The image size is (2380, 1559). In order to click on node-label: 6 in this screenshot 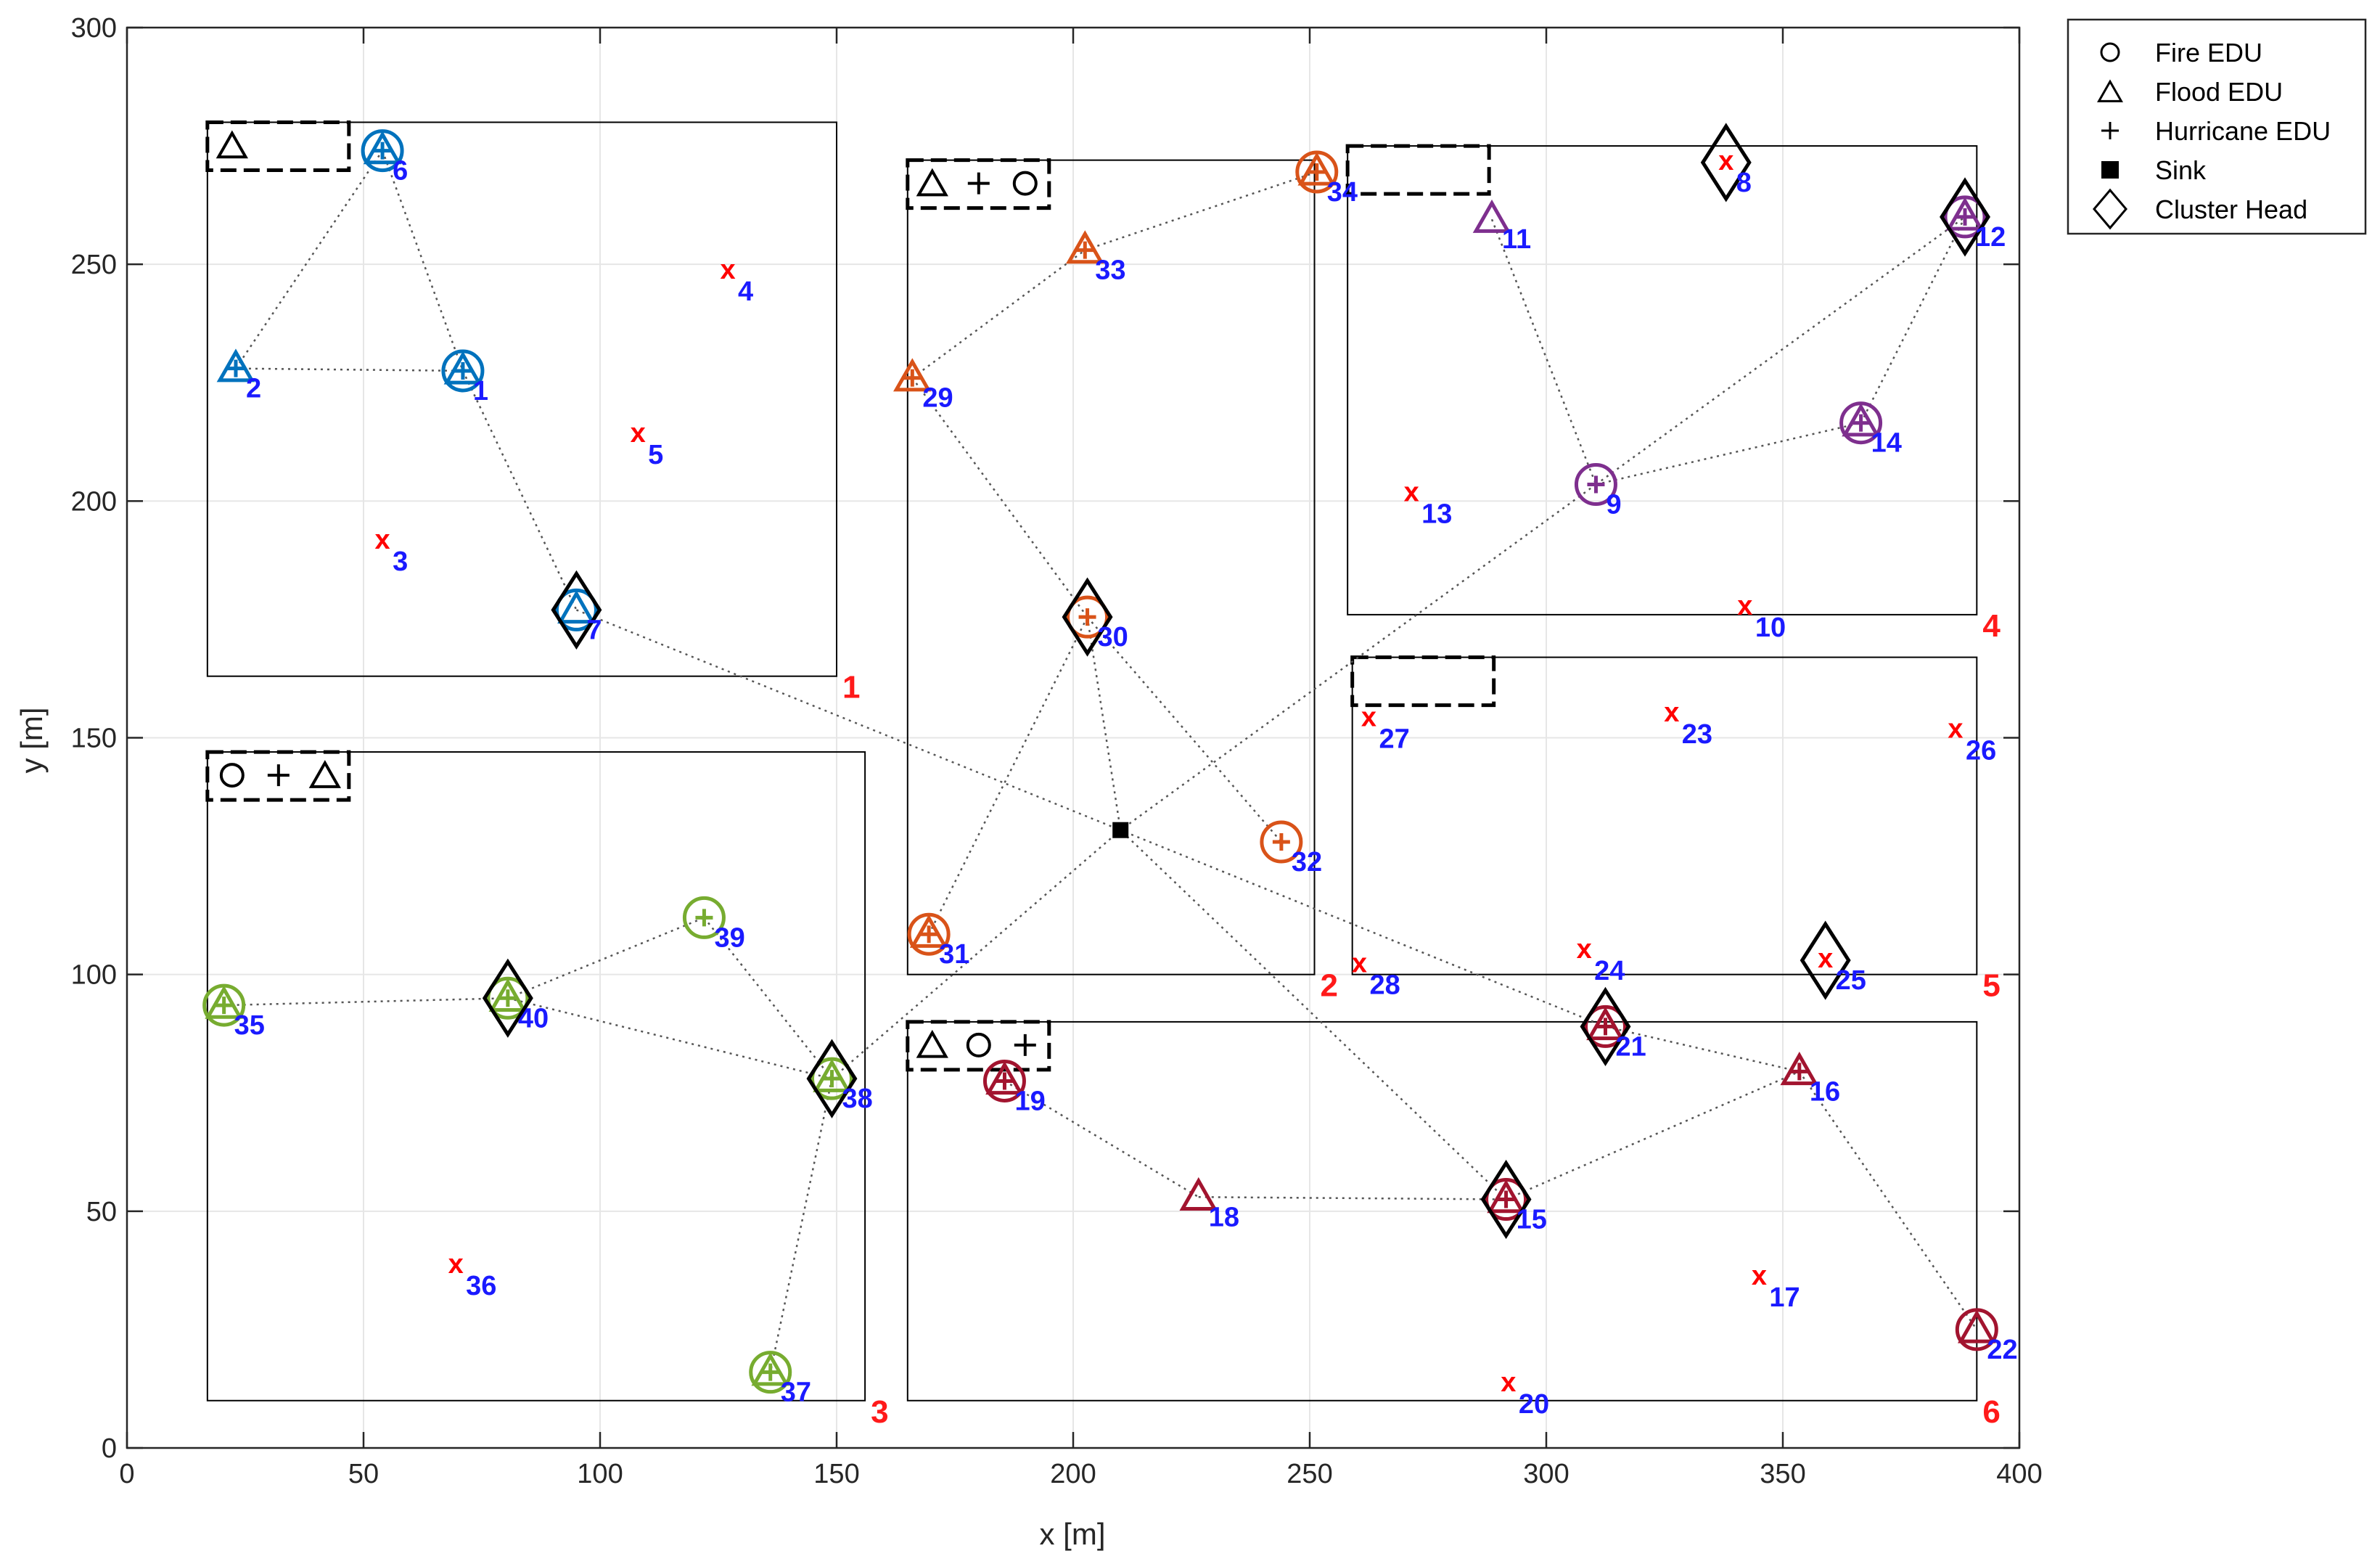, I will do `click(400, 171)`.